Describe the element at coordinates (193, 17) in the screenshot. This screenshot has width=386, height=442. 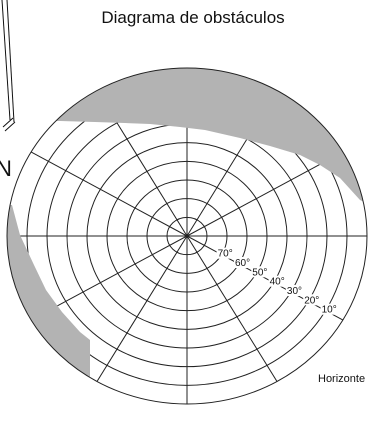
I see `diagram-title: Diagrama de obstáculos` at that location.